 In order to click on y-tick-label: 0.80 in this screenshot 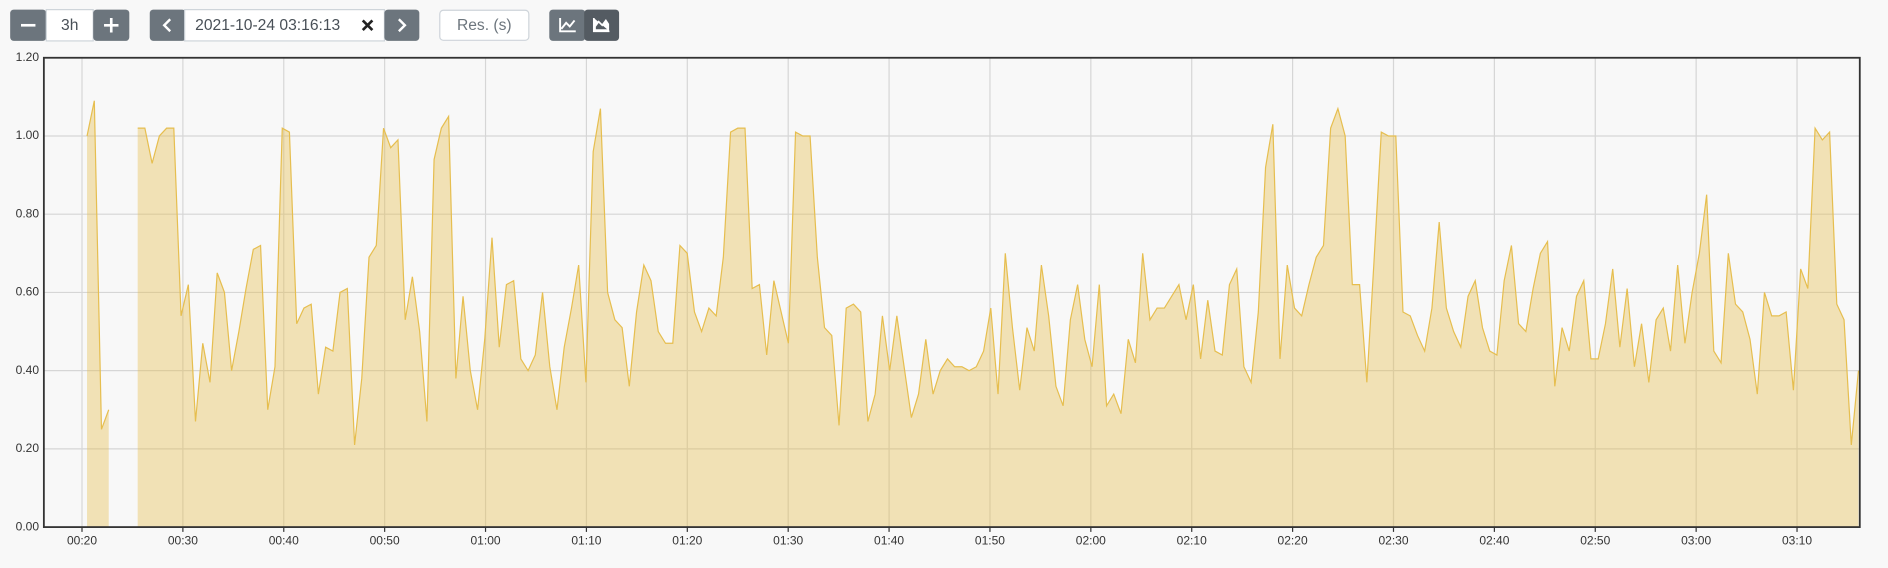, I will do `click(28, 213)`.